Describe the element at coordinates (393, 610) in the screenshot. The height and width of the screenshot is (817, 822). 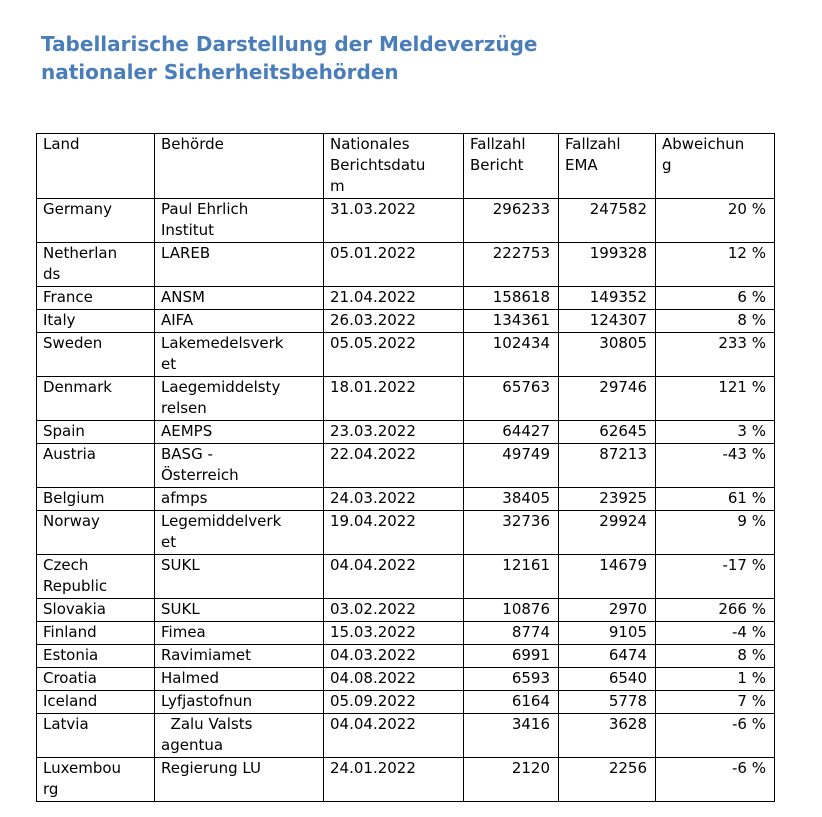
I see `cell-berichtsdatum: 03.02.2022` at that location.